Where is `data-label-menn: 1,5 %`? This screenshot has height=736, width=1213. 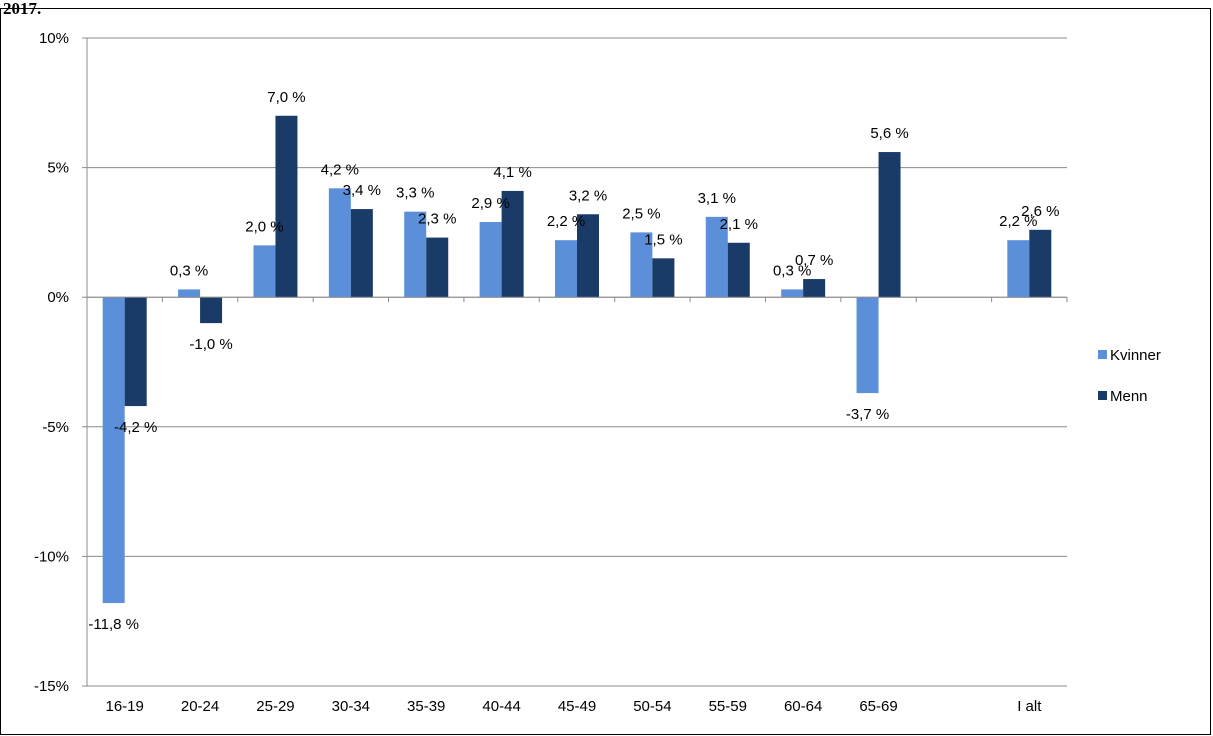
data-label-menn: 1,5 % is located at coordinates (663, 239).